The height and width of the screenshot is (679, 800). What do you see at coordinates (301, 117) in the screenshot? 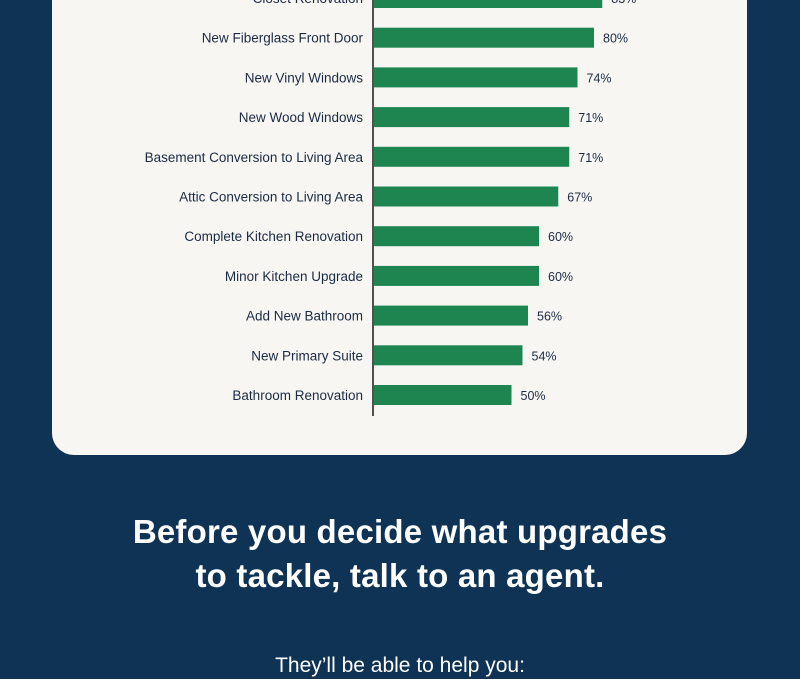
I see `category-label: New Wood Windows` at bounding box center [301, 117].